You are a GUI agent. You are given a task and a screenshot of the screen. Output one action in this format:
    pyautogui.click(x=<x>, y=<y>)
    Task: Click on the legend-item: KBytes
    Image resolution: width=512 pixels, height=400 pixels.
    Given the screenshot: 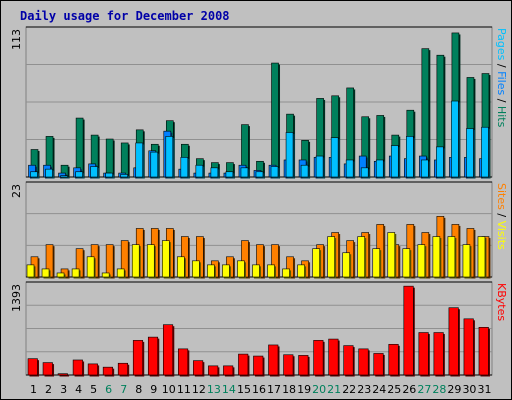 What is the action you would take?
    pyautogui.click(x=501, y=302)
    